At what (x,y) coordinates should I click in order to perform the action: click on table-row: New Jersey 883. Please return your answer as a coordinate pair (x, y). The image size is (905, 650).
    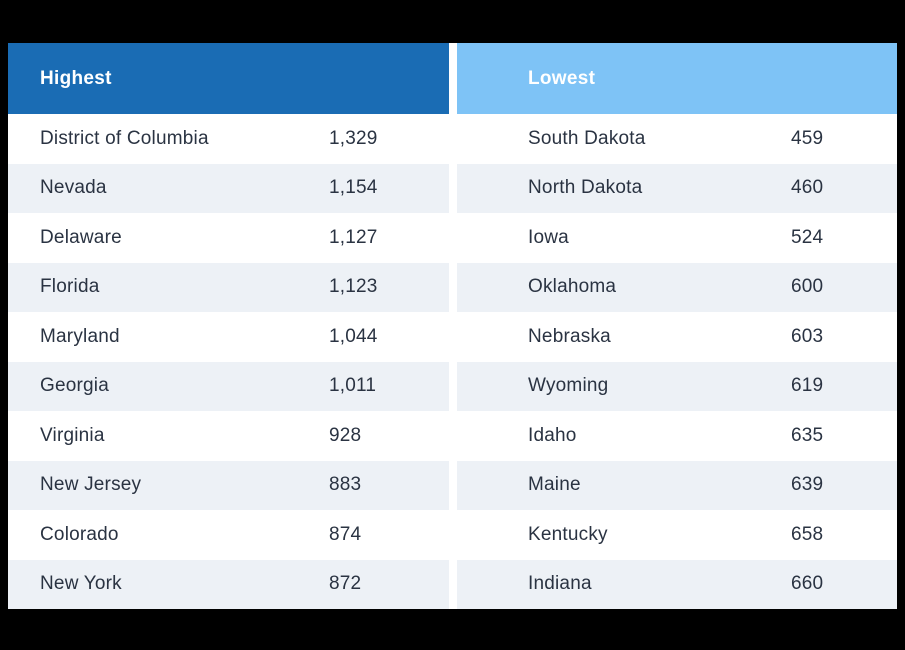
    Looking at the image, I should click on (228, 485).